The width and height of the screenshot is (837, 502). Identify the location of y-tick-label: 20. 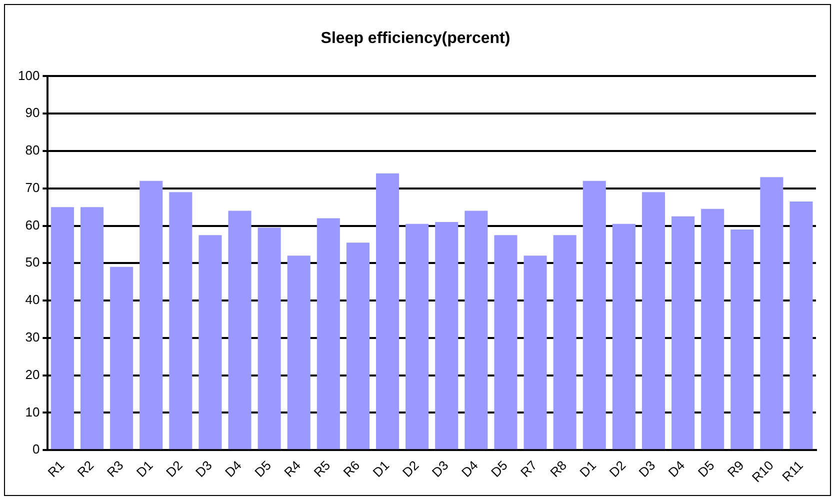
(32, 374).